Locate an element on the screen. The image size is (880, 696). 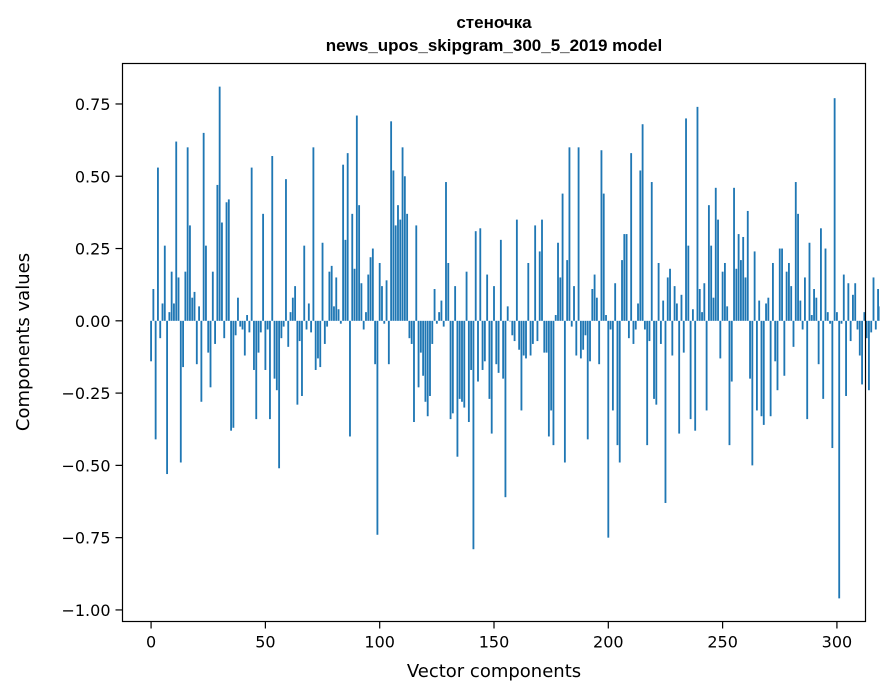
chart-subtitle: news_upos_skipgram_300_5_2019 model is located at coordinates (494, 45).